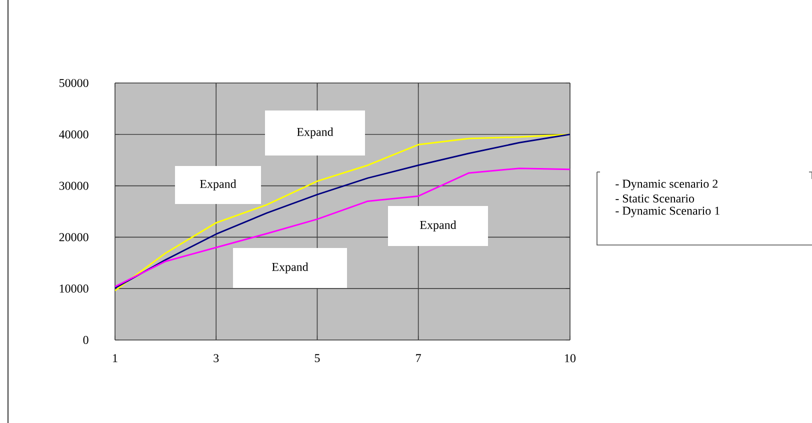 The width and height of the screenshot is (812, 423). Describe the element at coordinates (317, 358) in the screenshot. I see `x-tick-label: 5` at that location.